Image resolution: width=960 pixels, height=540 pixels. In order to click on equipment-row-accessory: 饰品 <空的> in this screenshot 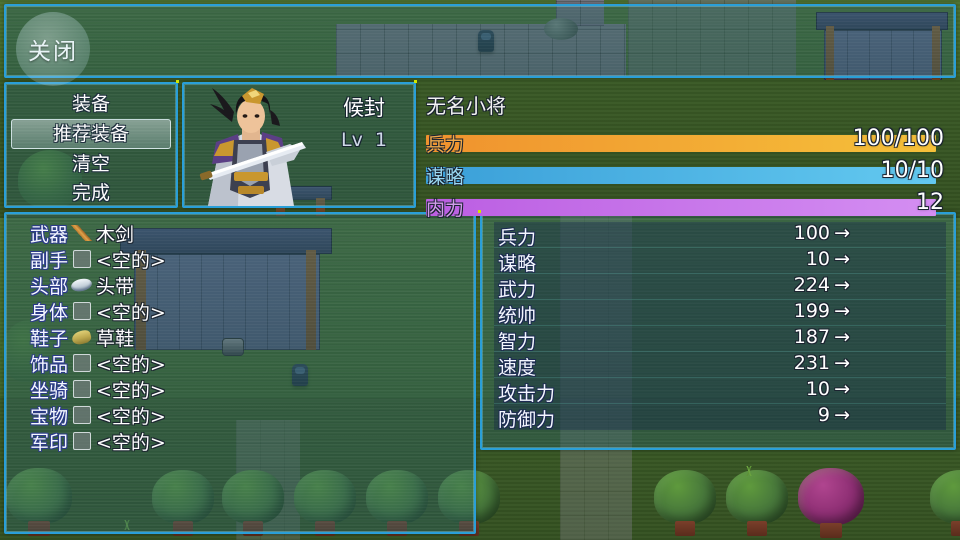, I will do `click(112, 363)`.